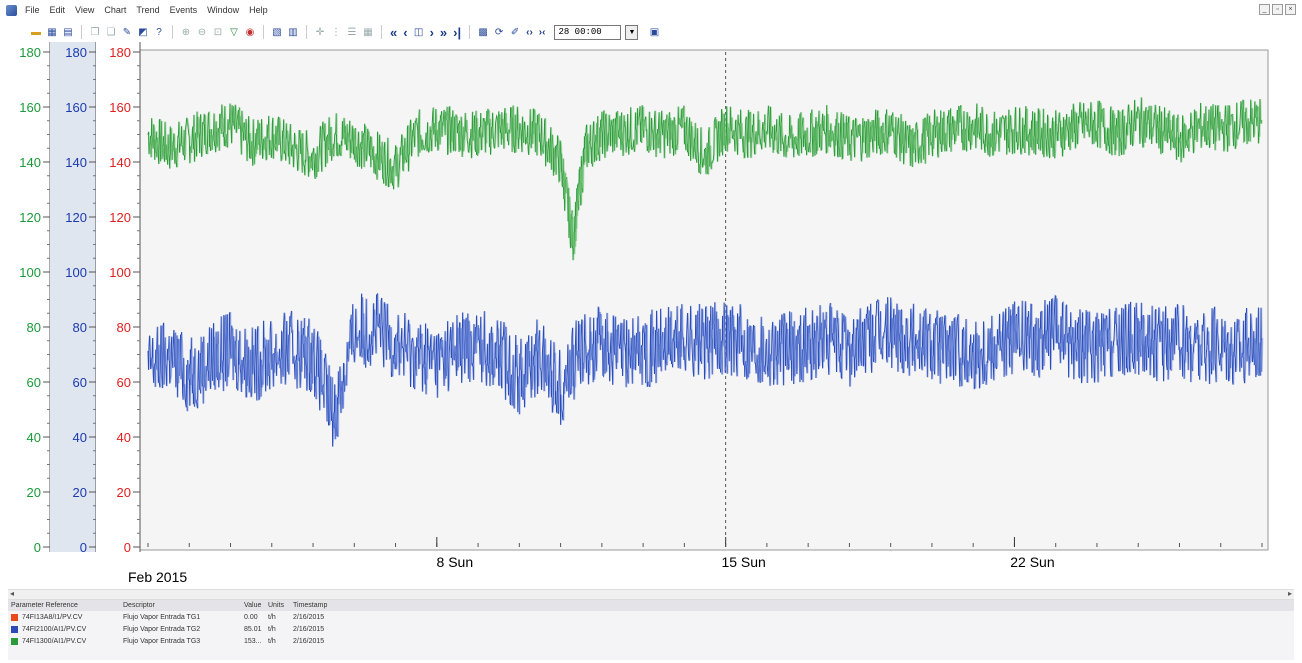 The width and height of the screenshot is (1302, 663). What do you see at coordinates (632, 32) in the screenshot?
I see `time-range-dropdown-icon: ▼` at bounding box center [632, 32].